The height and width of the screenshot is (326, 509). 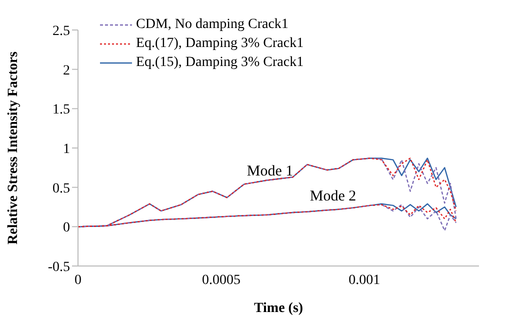 I want to click on y-axis-title: Relative Stress Intensity Factors, so click(x=13, y=147).